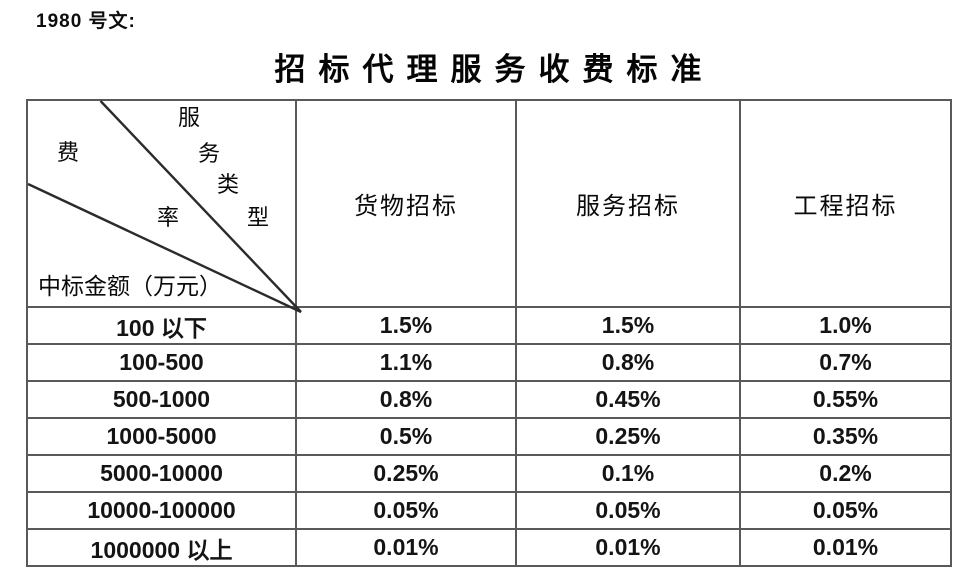  What do you see at coordinates (494, 69) in the screenshot?
I see `page-title: 招标代理服务收费标准` at bounding box center [494, 69].